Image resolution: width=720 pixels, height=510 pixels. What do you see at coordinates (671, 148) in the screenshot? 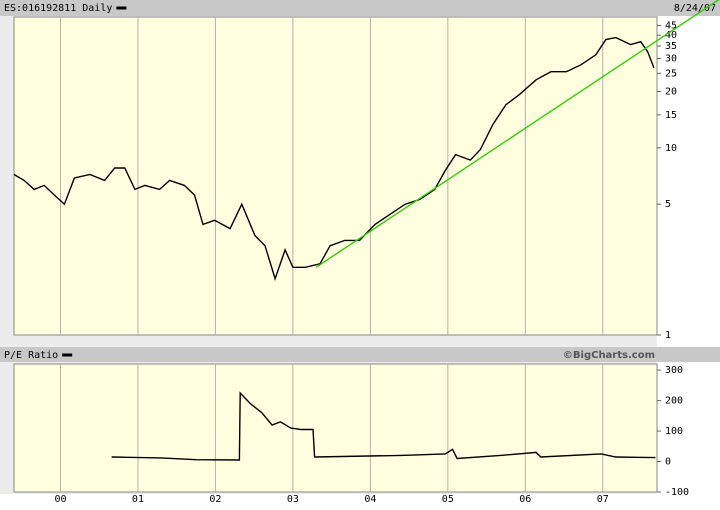
I see `y-tick-label: 10` at bounding box center [671, 148].